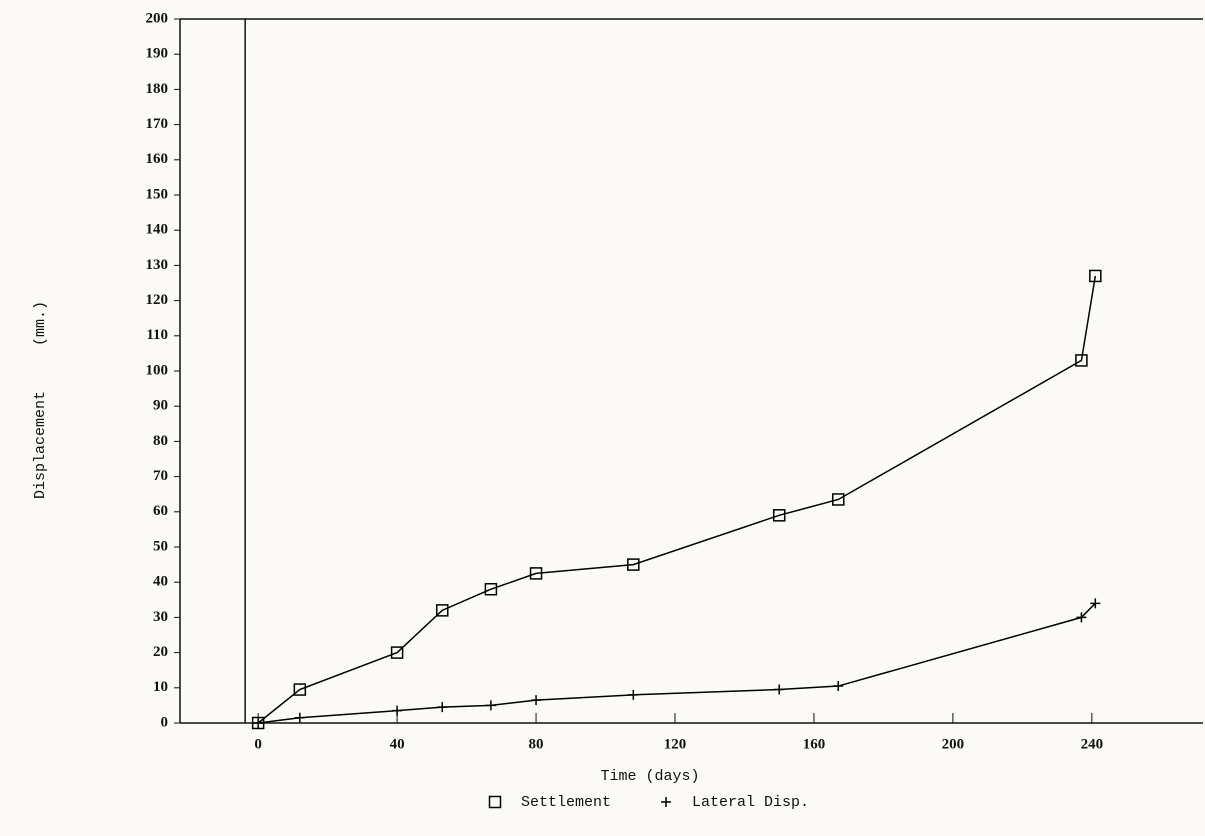  What do you see at coordinates (160, 476) in the screenshot?
I see `y-tick-label: 70` at bounding box center [160, 476].